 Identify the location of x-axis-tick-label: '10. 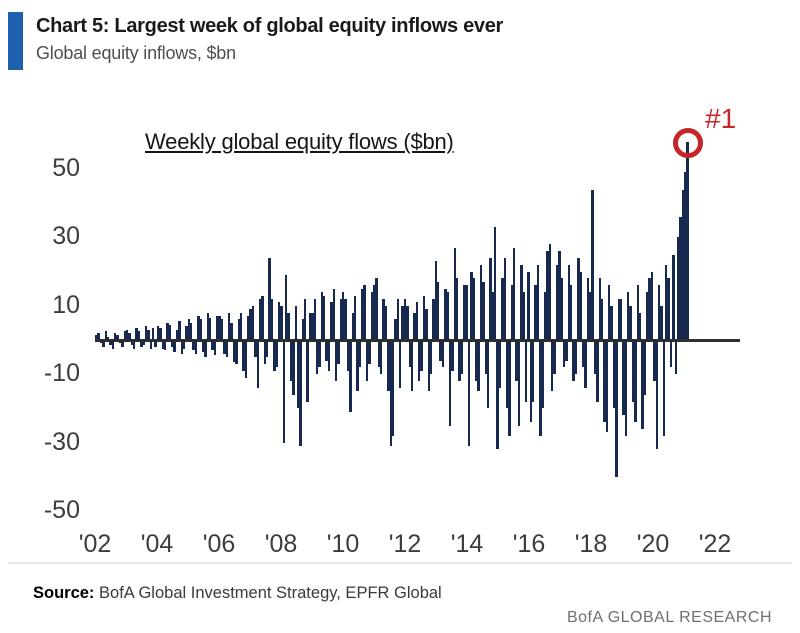
(343, 544).